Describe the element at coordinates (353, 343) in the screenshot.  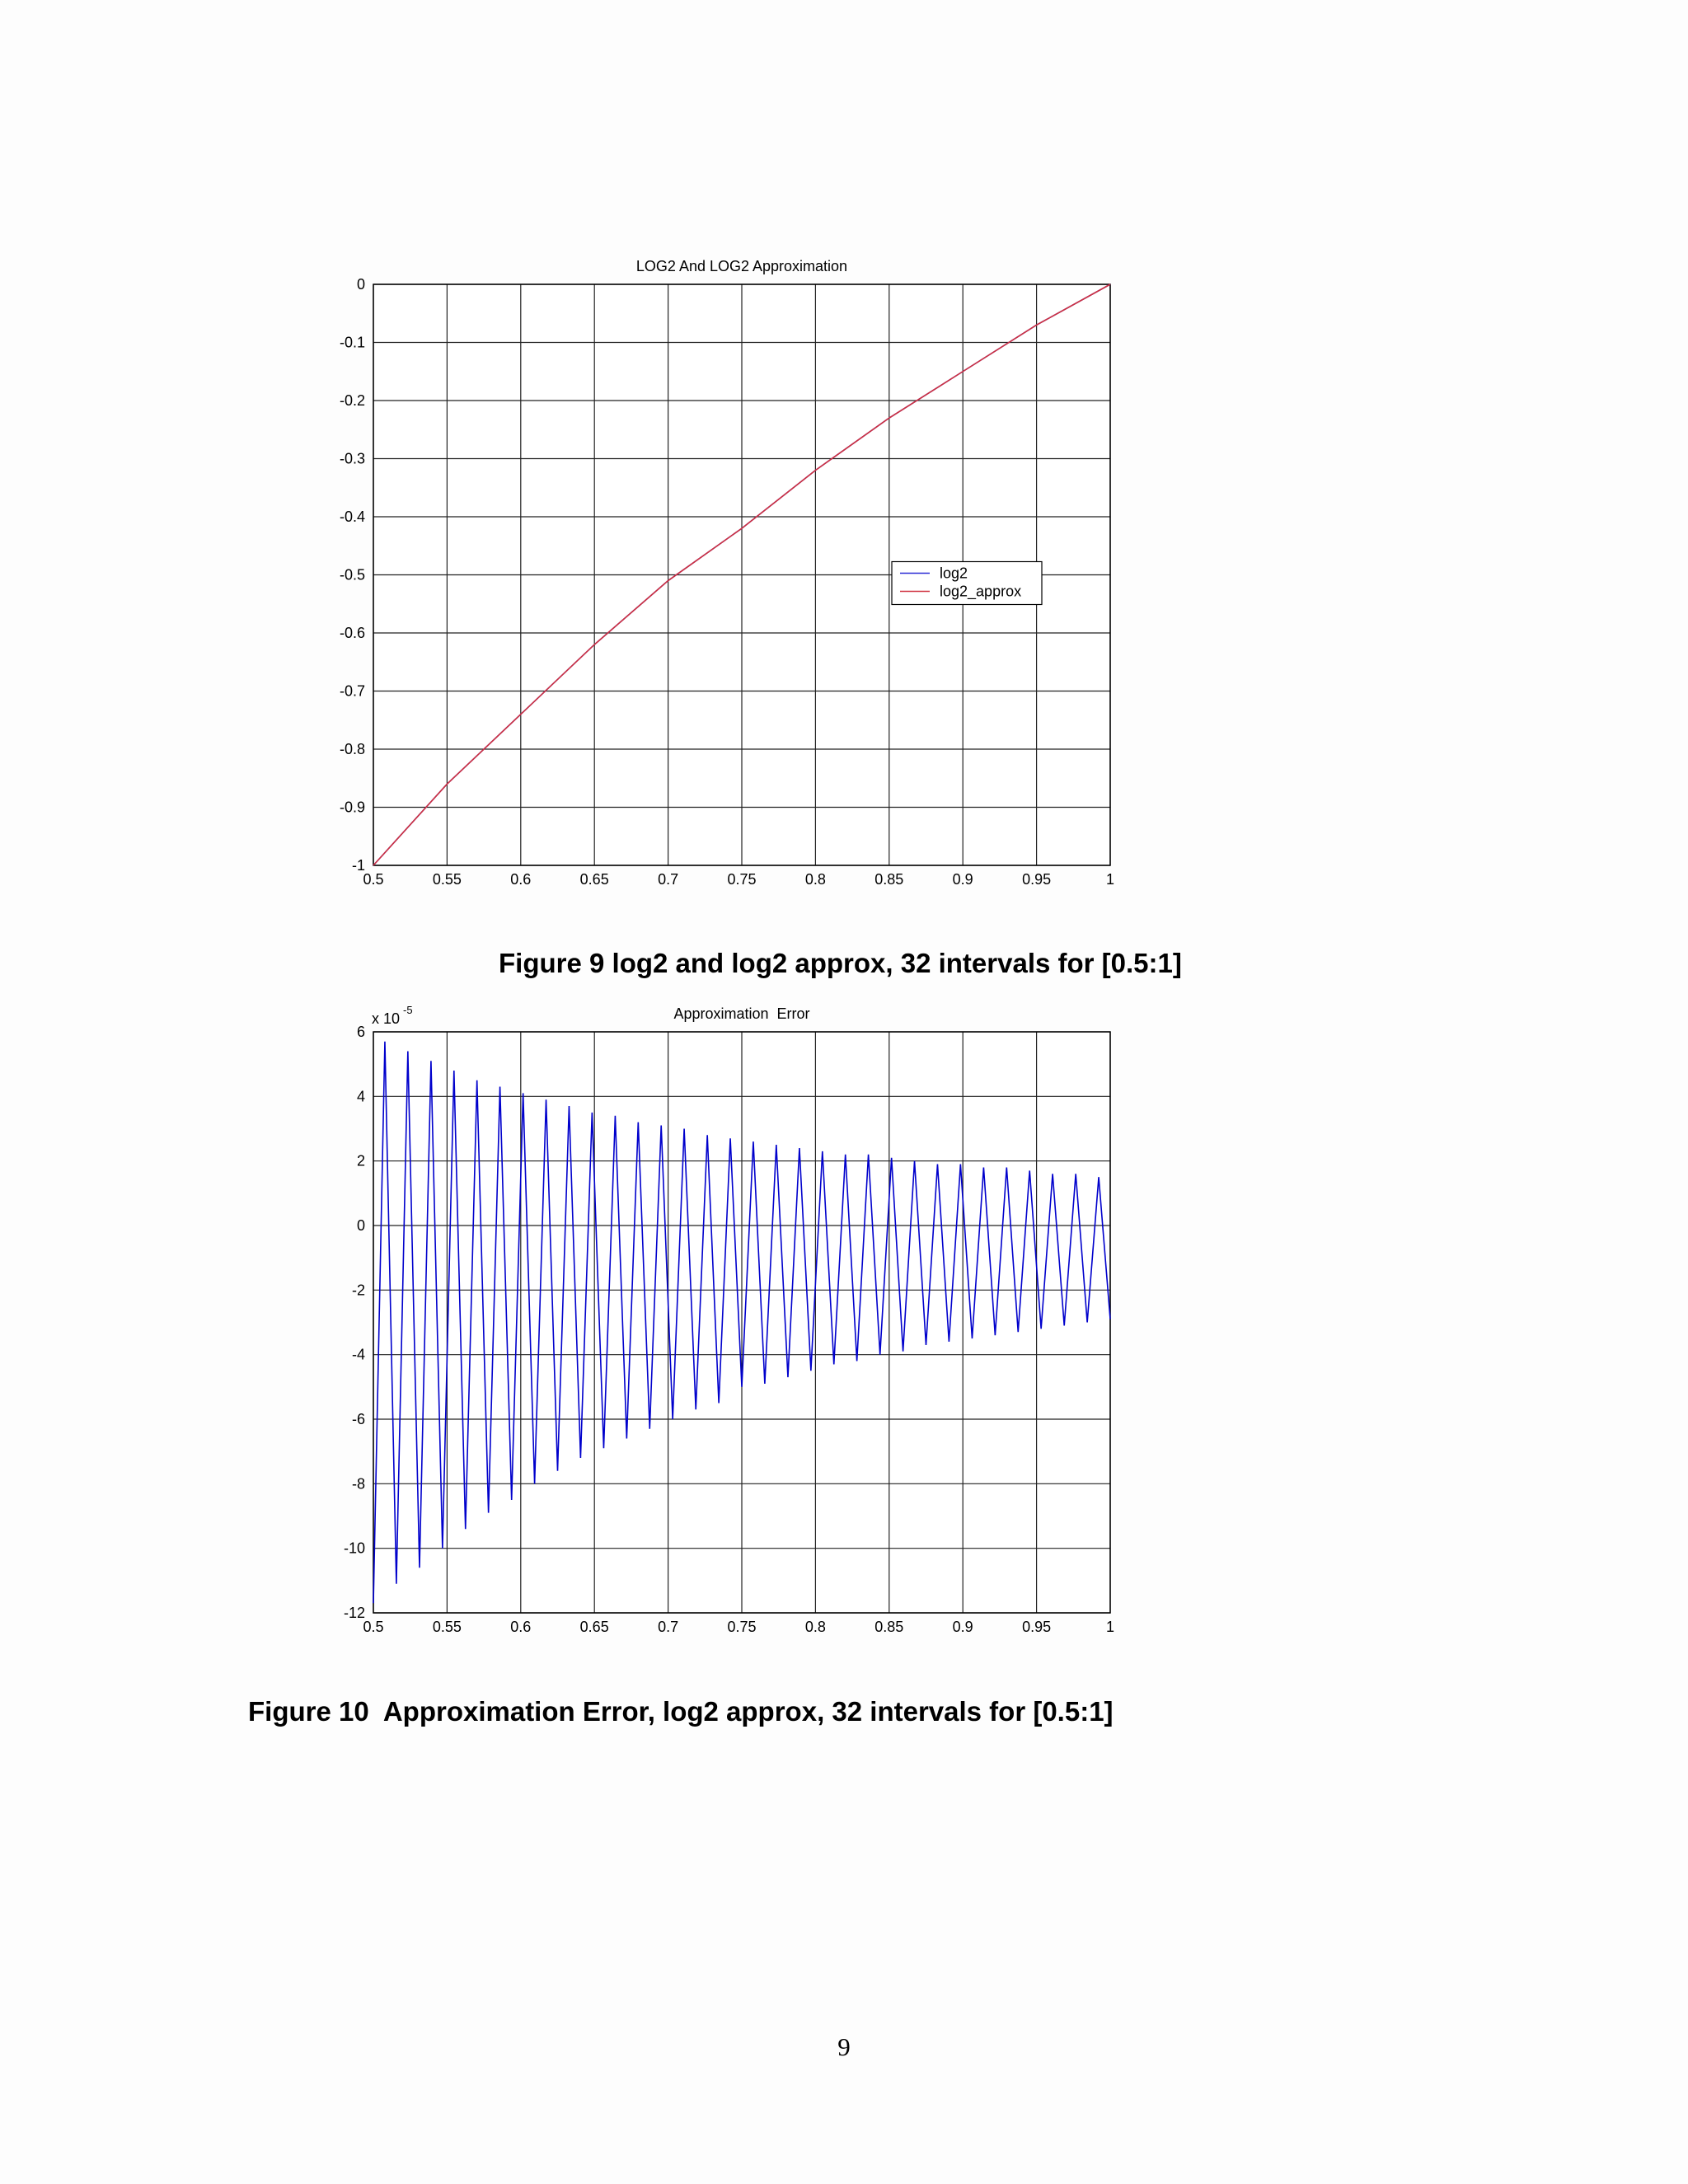
I see `y-tick-label: -0.1` at that location.